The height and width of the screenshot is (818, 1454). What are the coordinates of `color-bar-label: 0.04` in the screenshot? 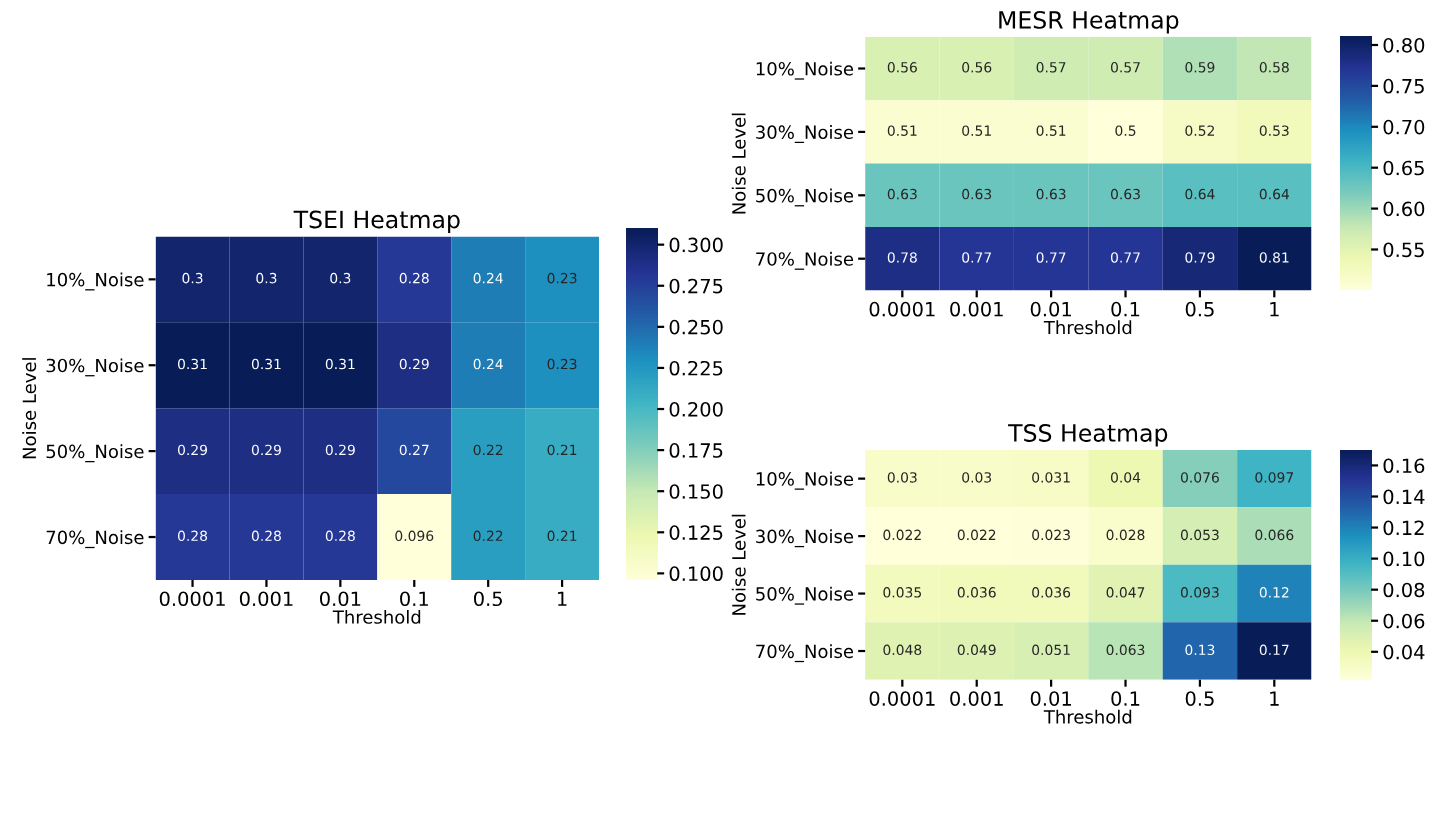 It's located at (1404, 652).